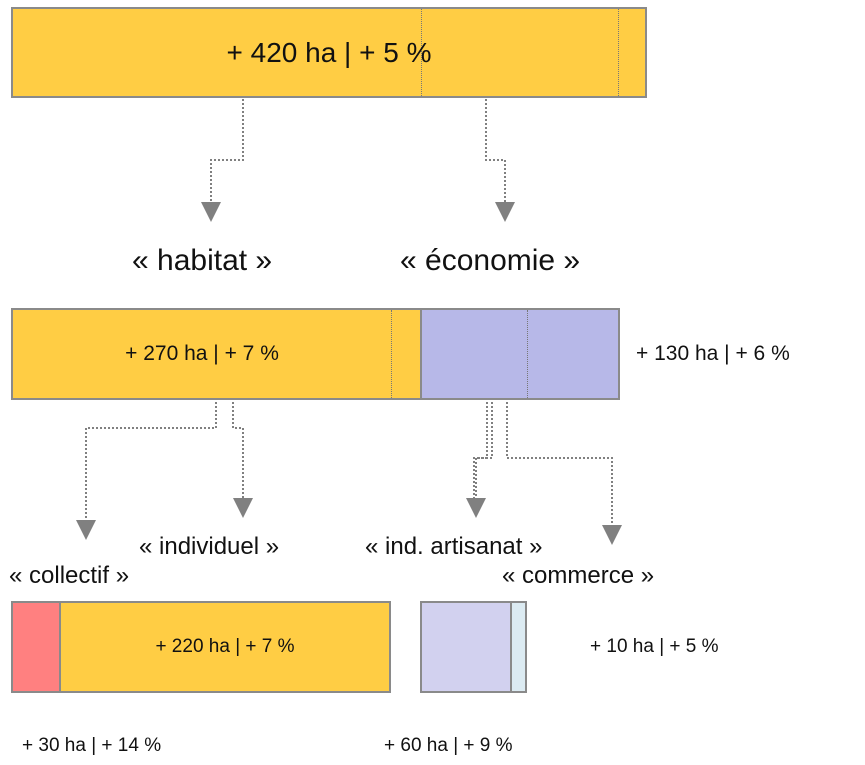  What do you see at coordinates (202, 353) in the screenshot?
I see `mid-bar-habitat-label: + 270 ha | + 7 %` at bounding box center [202, 353].